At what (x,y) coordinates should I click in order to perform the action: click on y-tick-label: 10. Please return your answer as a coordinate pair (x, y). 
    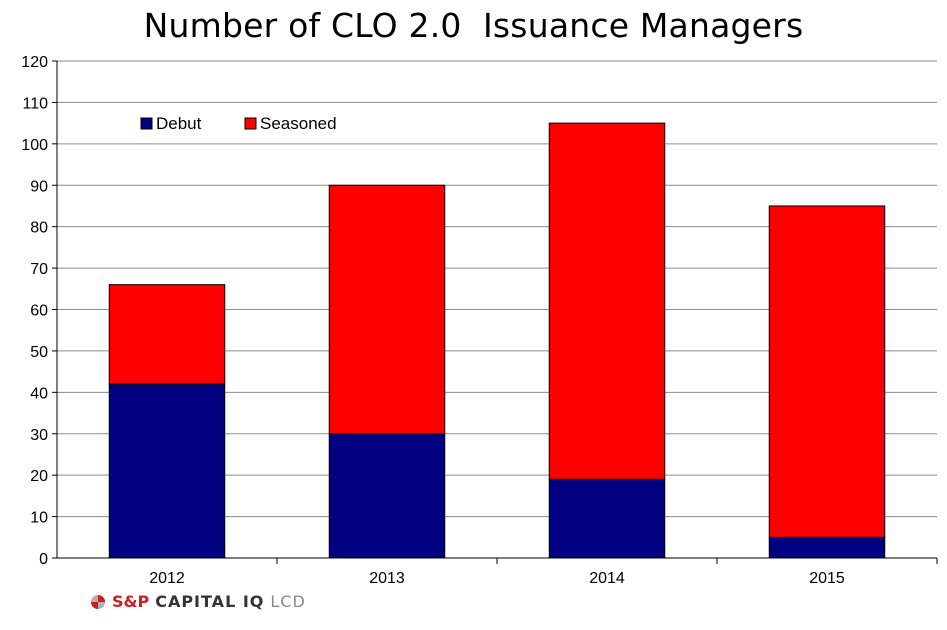
    Looking at the image, I should click on (39, 518).